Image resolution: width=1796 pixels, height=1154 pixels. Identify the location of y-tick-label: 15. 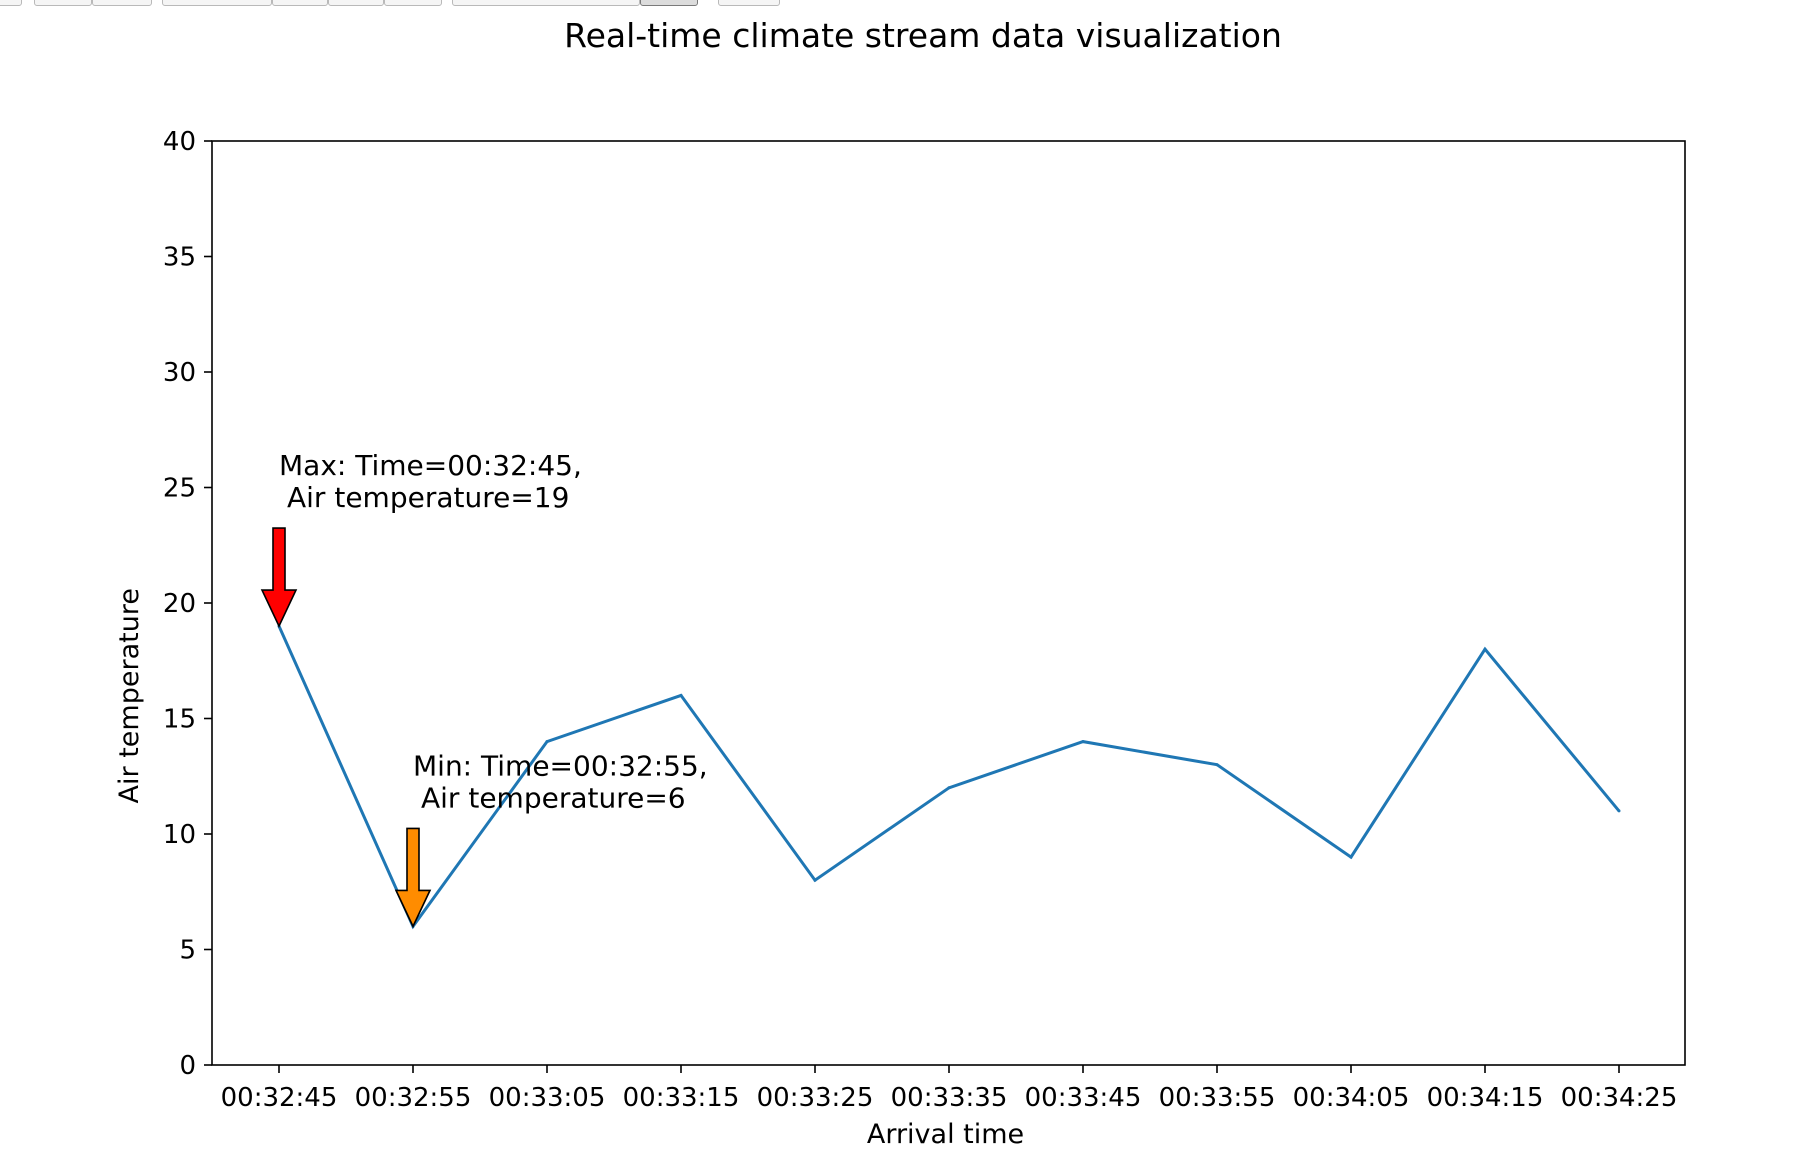
(179, 720).